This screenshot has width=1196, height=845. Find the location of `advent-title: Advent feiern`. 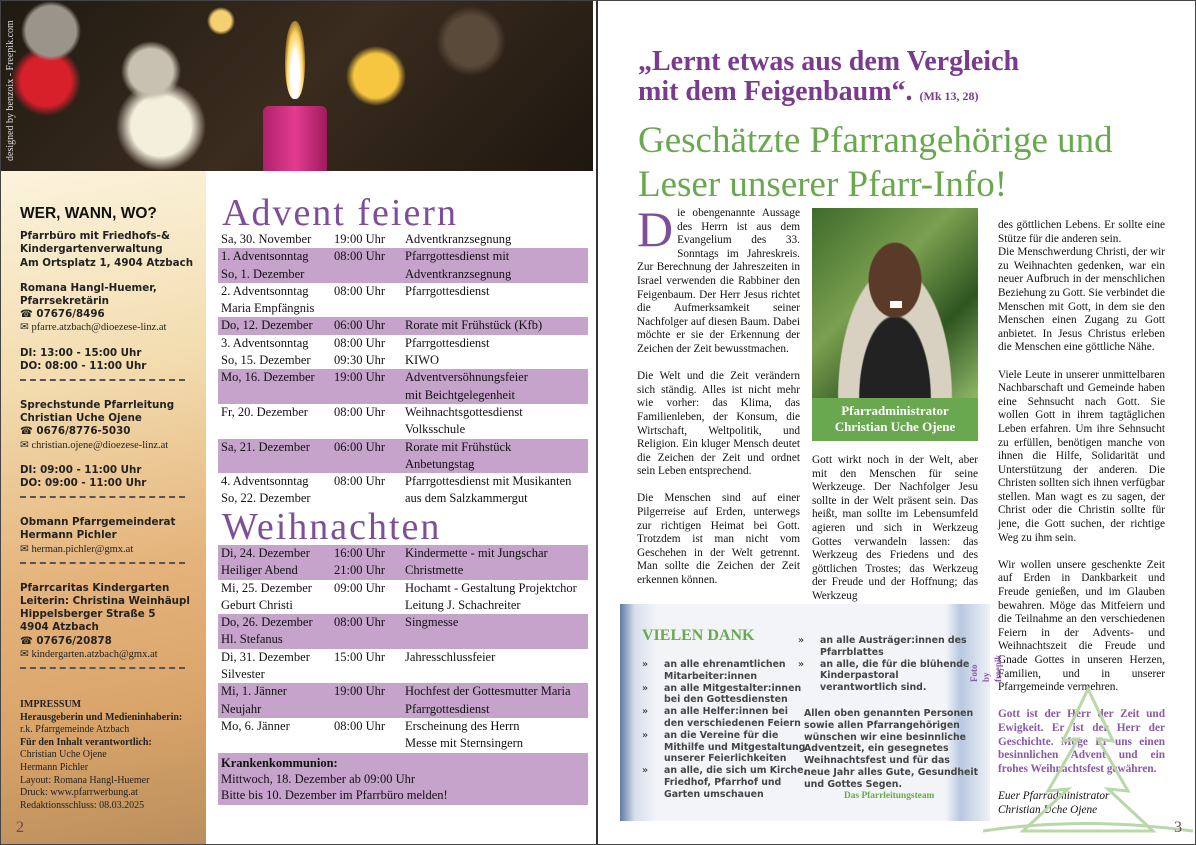

advent-title: Advent feiern is located at coordinates (340, 213).